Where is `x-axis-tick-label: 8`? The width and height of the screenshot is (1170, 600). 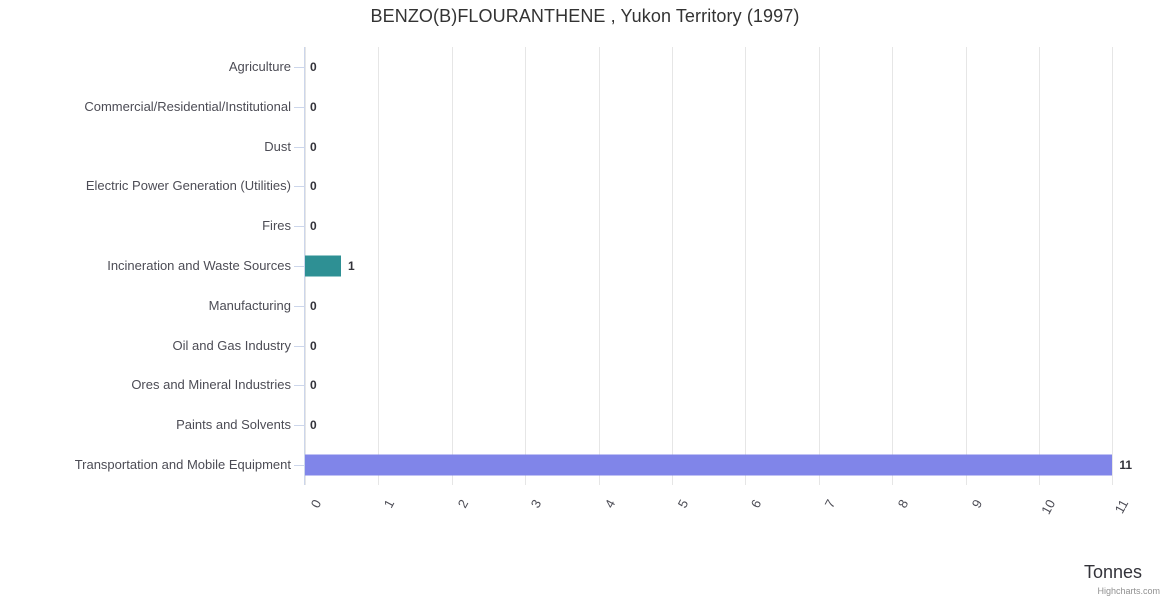 x-axis-tick-label: 8 is located at coordinates (903, 504).